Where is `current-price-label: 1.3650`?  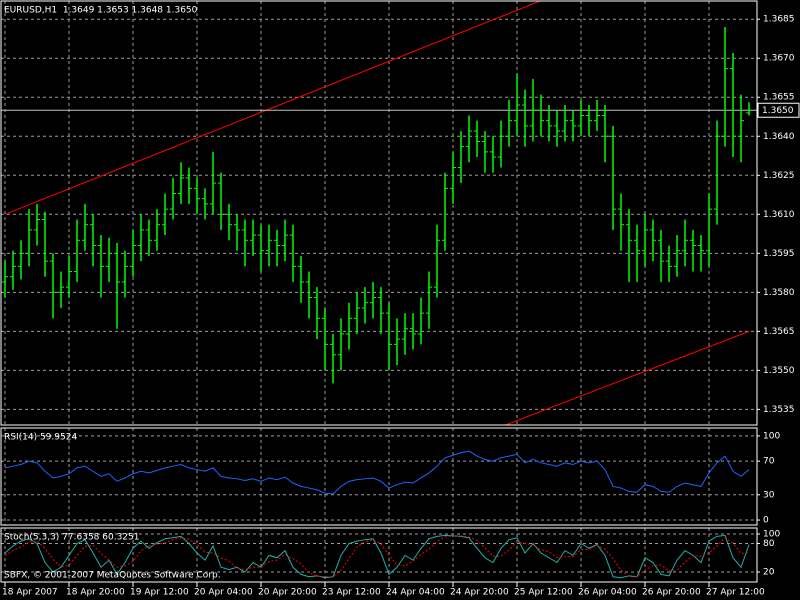
current-price-label: 1.3650 is located at coordinates (778, 111).